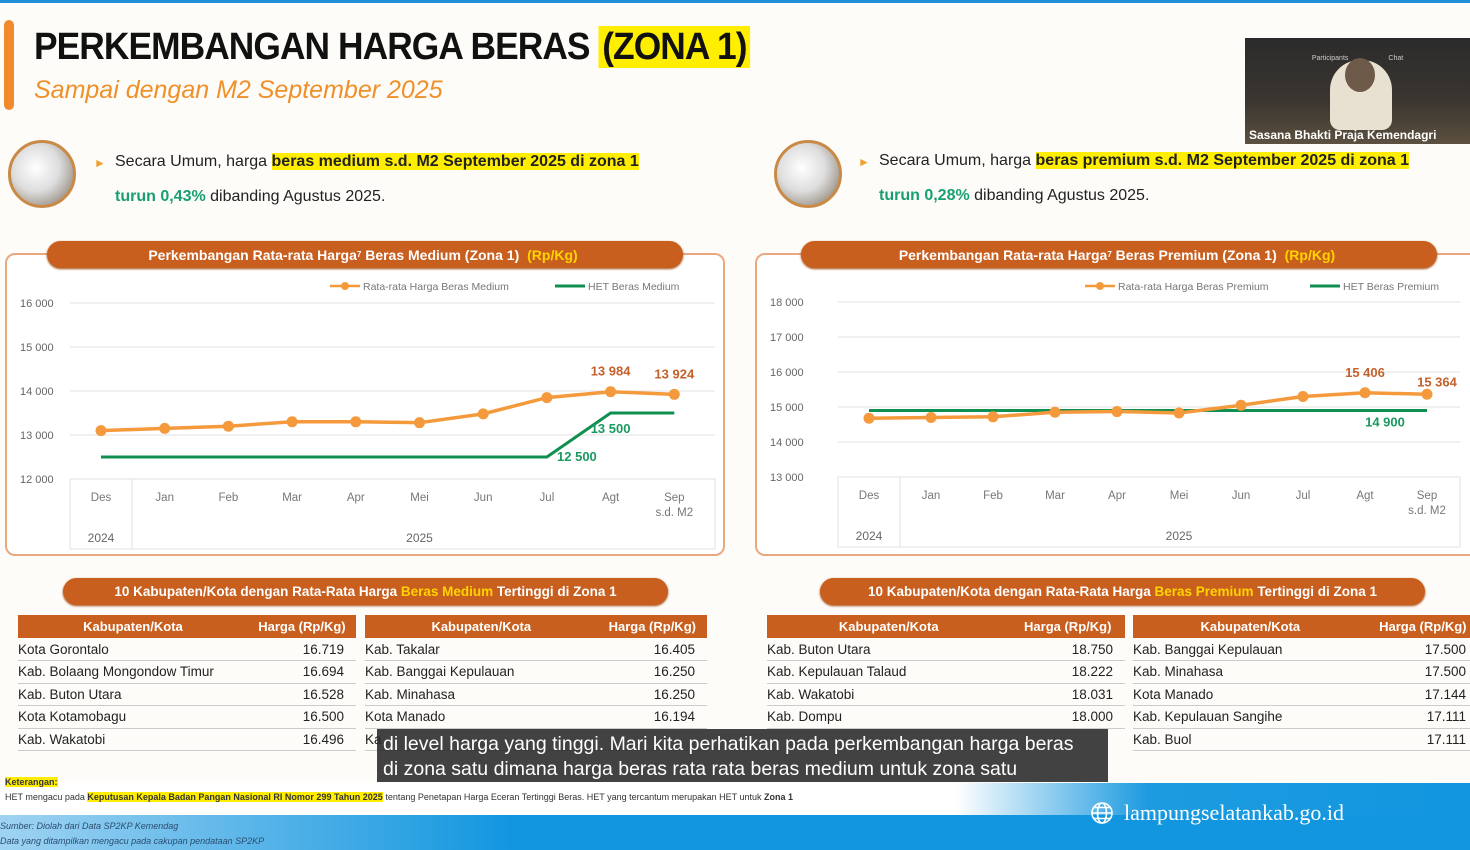 This screenshot has width=1470, height=850. Describe the element at coordinates (1250, 739) in the screenshot. I see `region-name: Kab. Buol` at that location.